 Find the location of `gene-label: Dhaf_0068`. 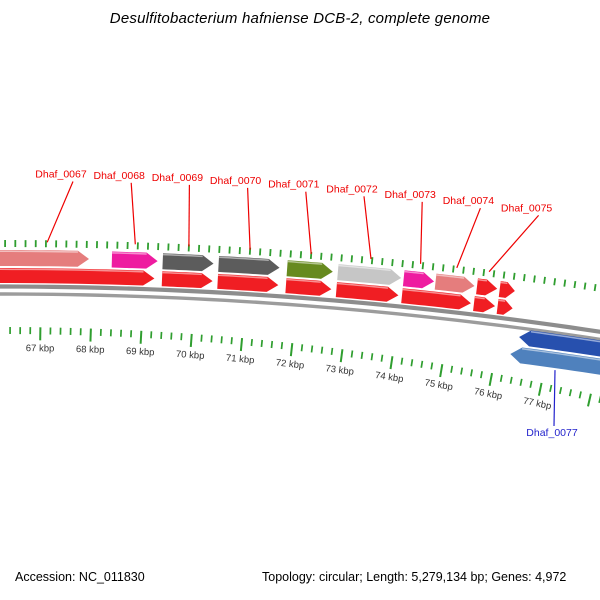

gene-label: Dhaf_0068 is located at coordinates (120, 176).